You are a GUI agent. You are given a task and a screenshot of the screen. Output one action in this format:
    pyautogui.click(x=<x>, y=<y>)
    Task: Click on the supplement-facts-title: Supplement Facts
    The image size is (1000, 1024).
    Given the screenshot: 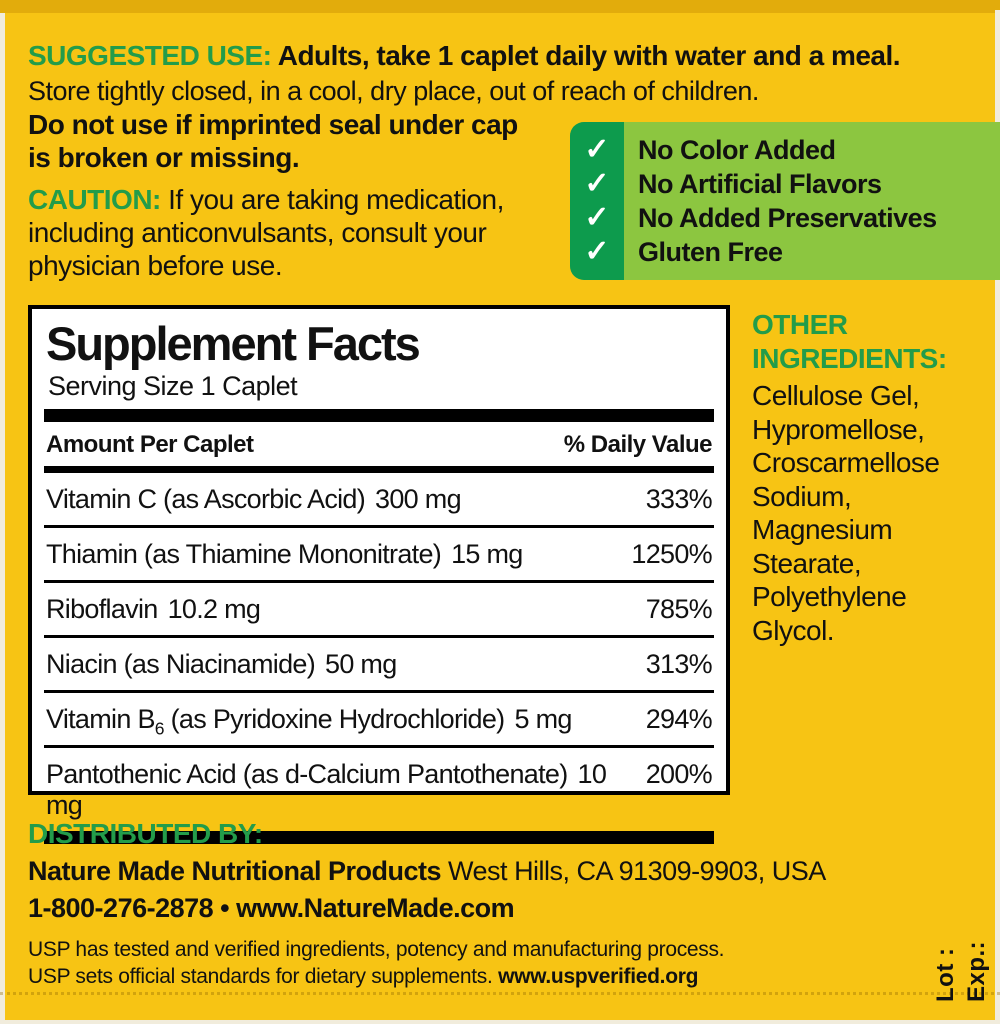 What is the action you would take?
    pyautogui.click(x=233, y=343)
    